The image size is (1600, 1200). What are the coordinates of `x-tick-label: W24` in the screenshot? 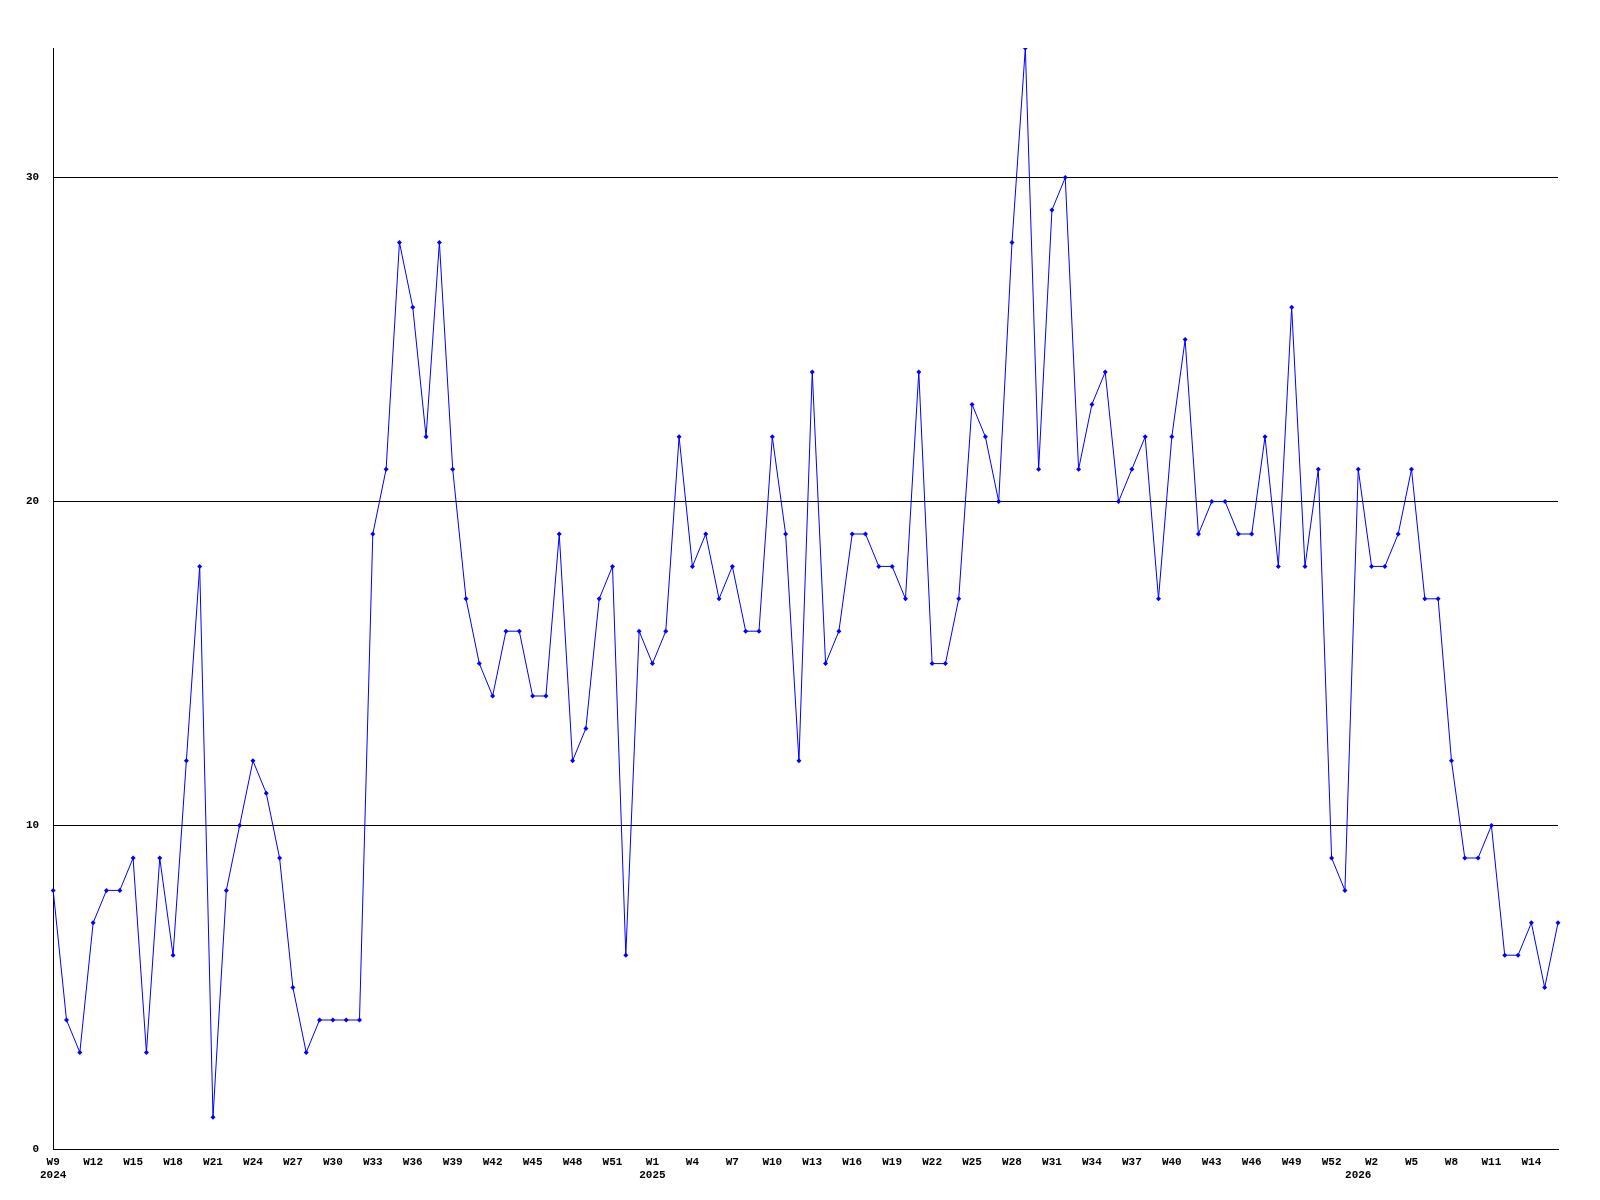 It's located at (253, 1161).